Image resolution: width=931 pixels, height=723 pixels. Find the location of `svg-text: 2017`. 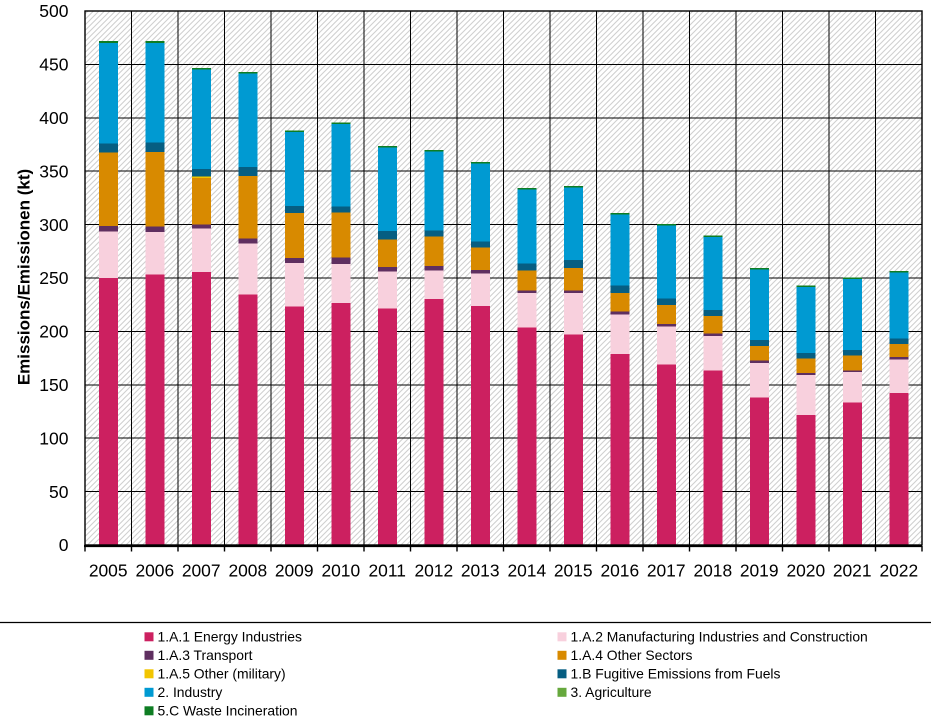

svg-text: 2017 is located at coordinates (666, 571).